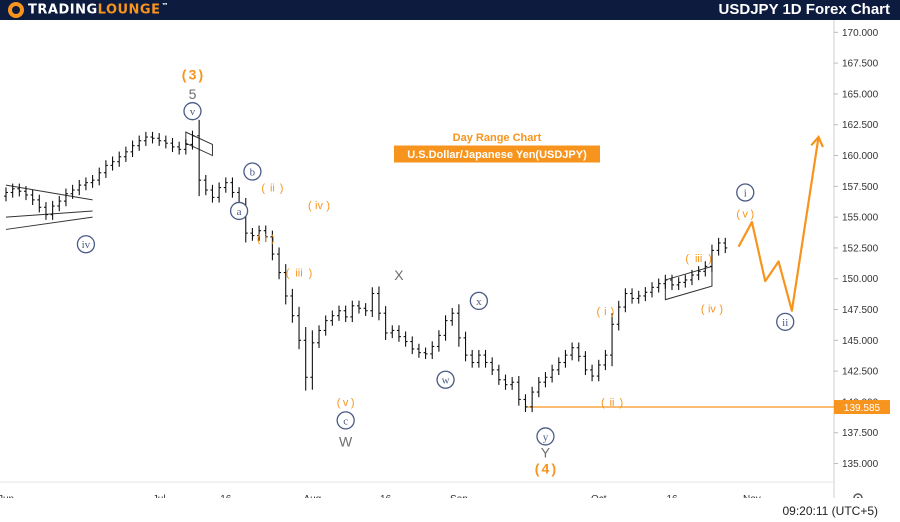 This screenshot has height=522, width=900. Describe the element at coordinates (192, 74) in the screenshot. I see `wave-label-orange: (3)` at that location.